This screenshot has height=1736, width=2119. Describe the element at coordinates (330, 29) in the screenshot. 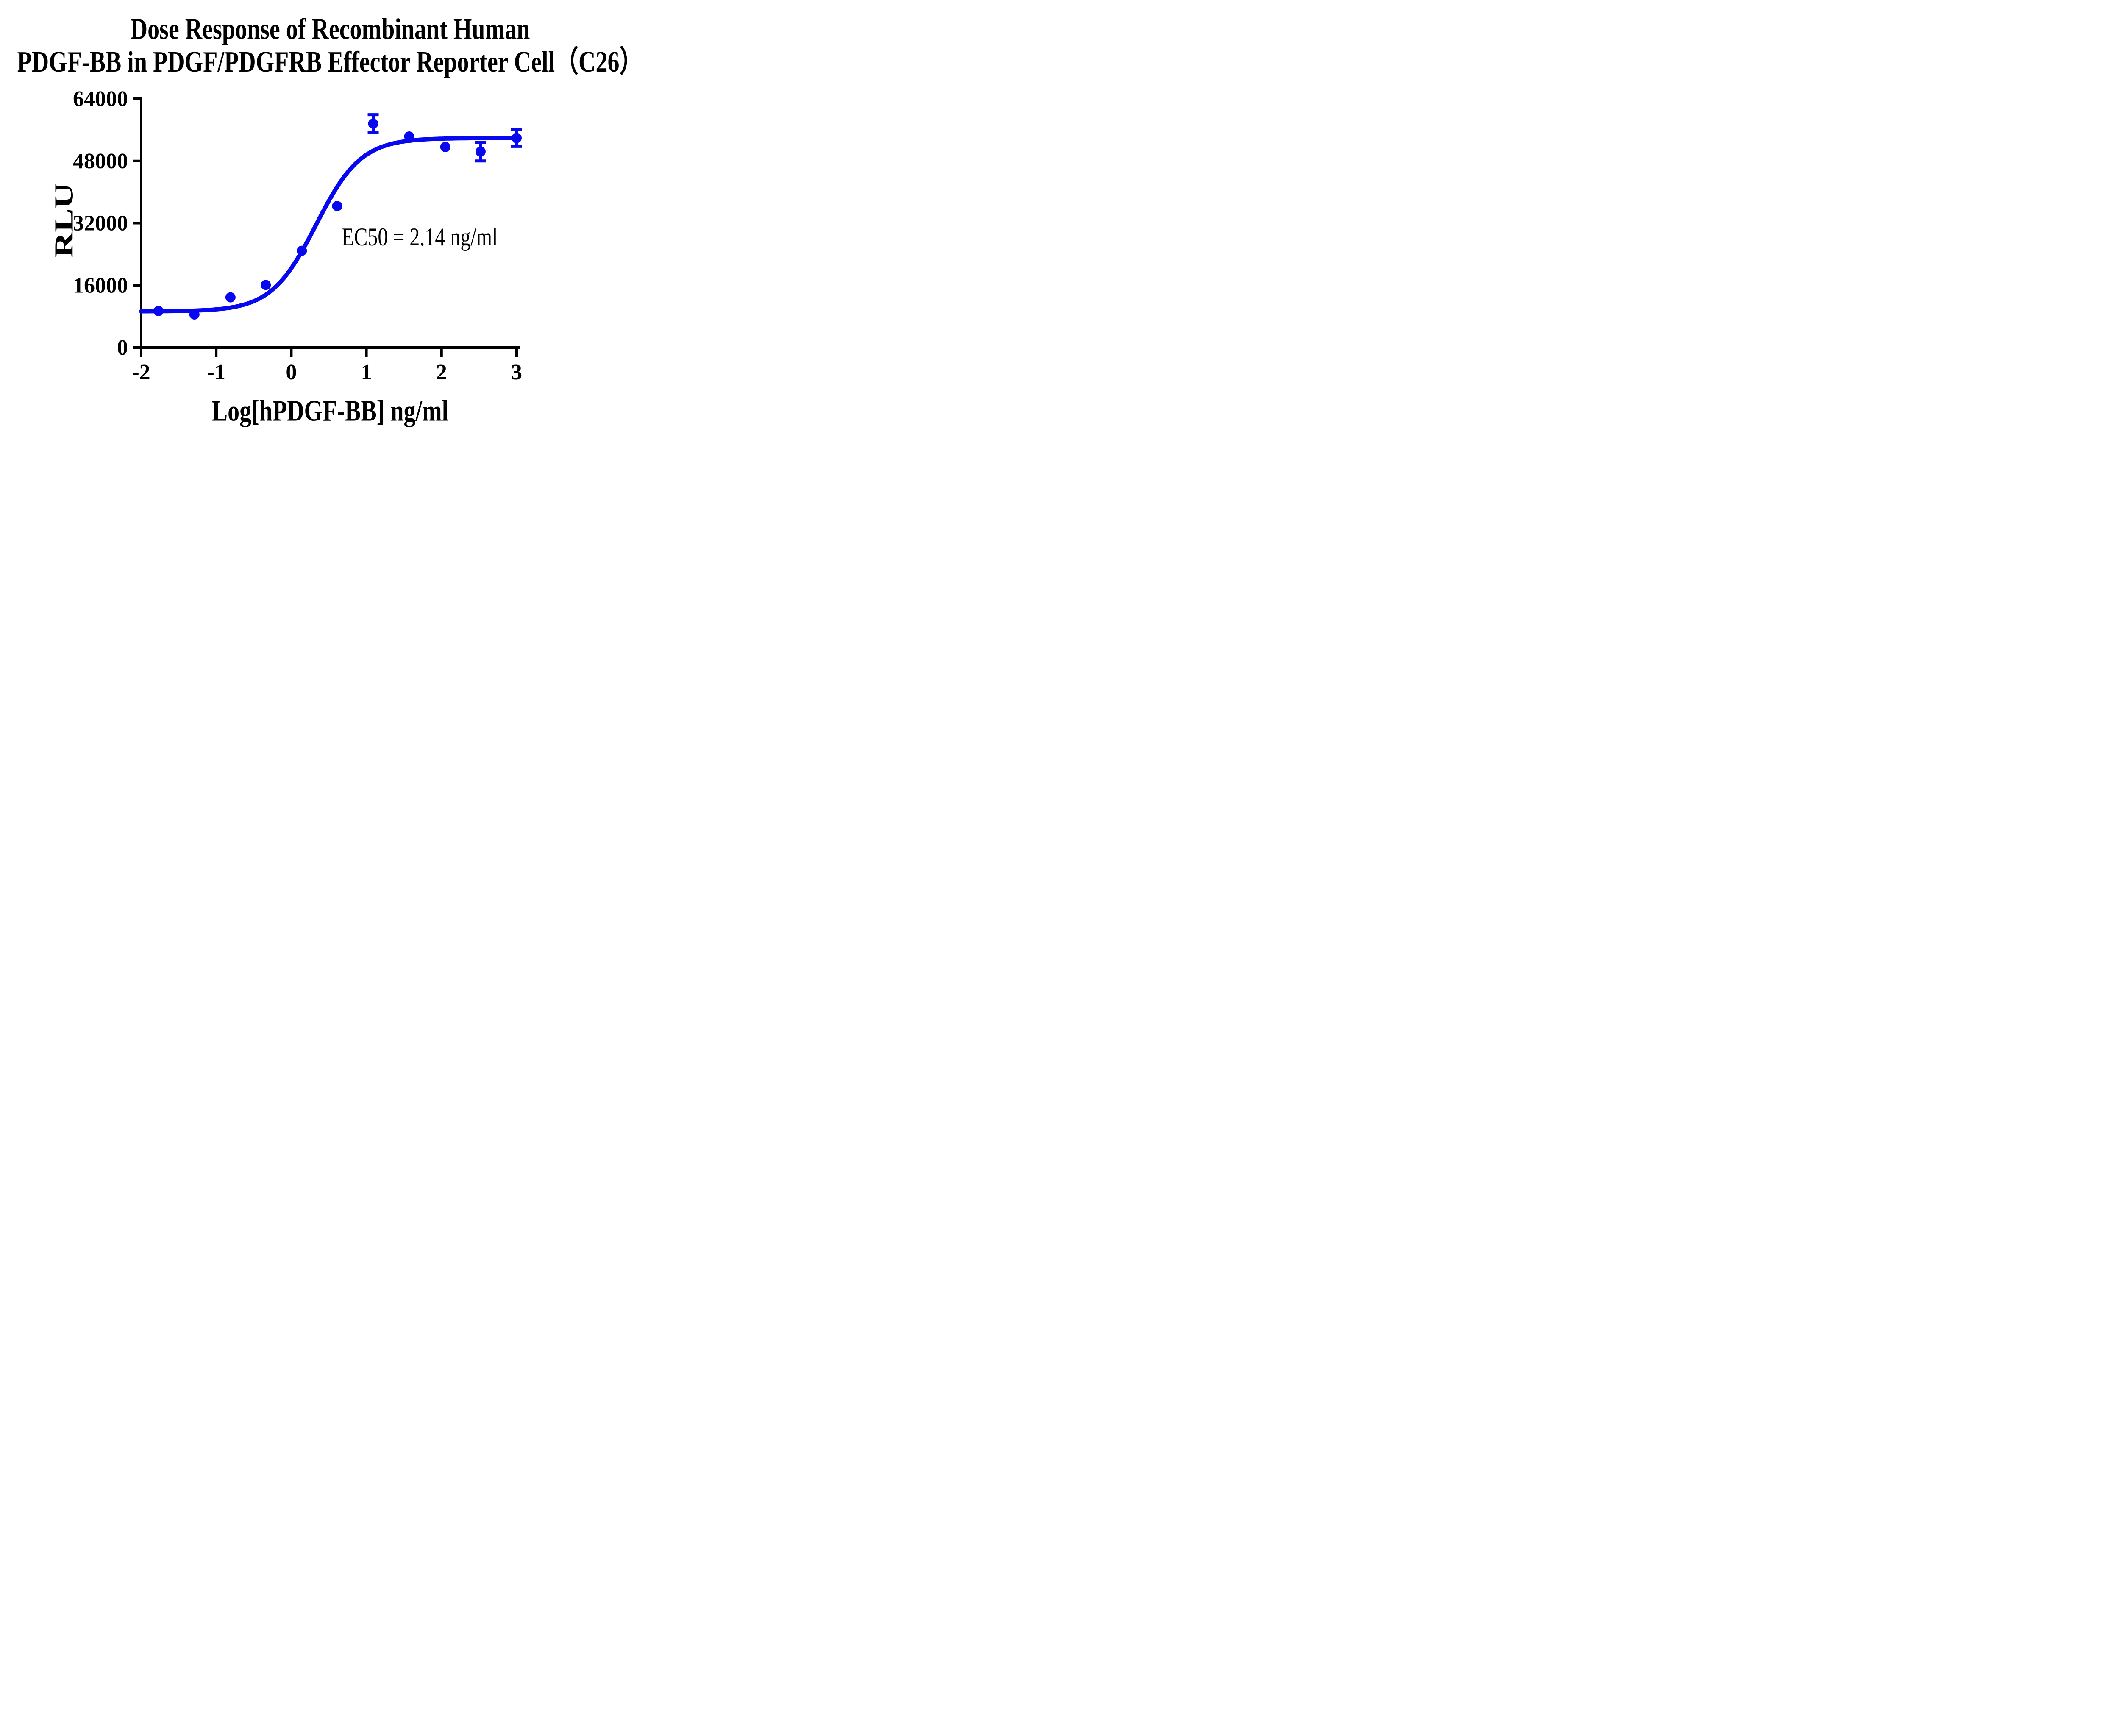

I see `chart-title-line1: Dose Response of Recombinant Human` at that location.